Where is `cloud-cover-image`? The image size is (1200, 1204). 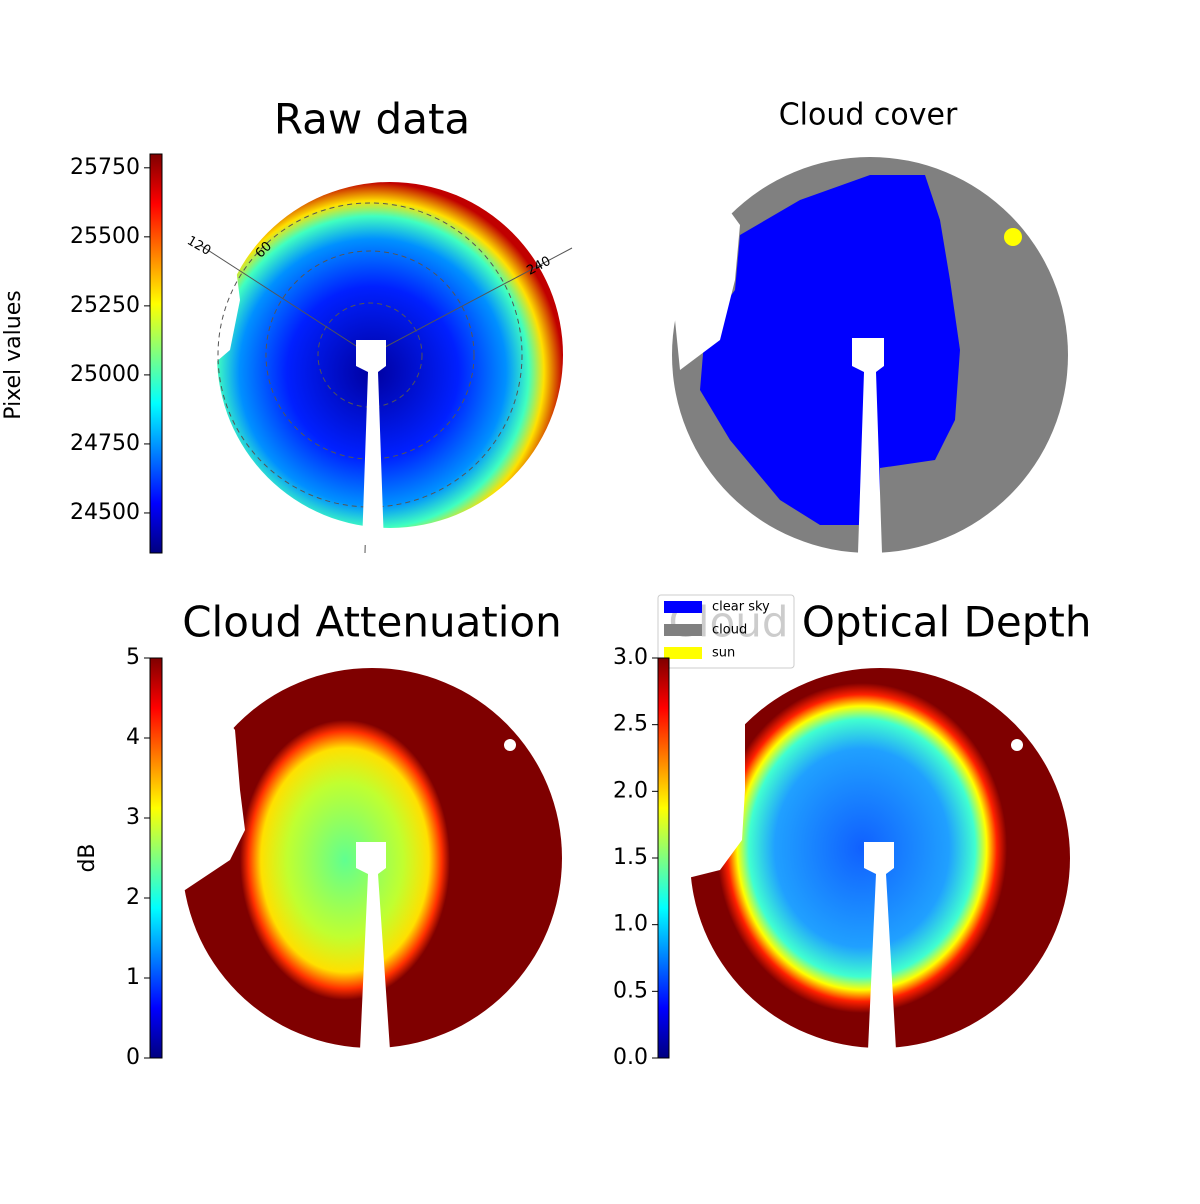 cloud-cover-image is located at coordinates (864, 355).